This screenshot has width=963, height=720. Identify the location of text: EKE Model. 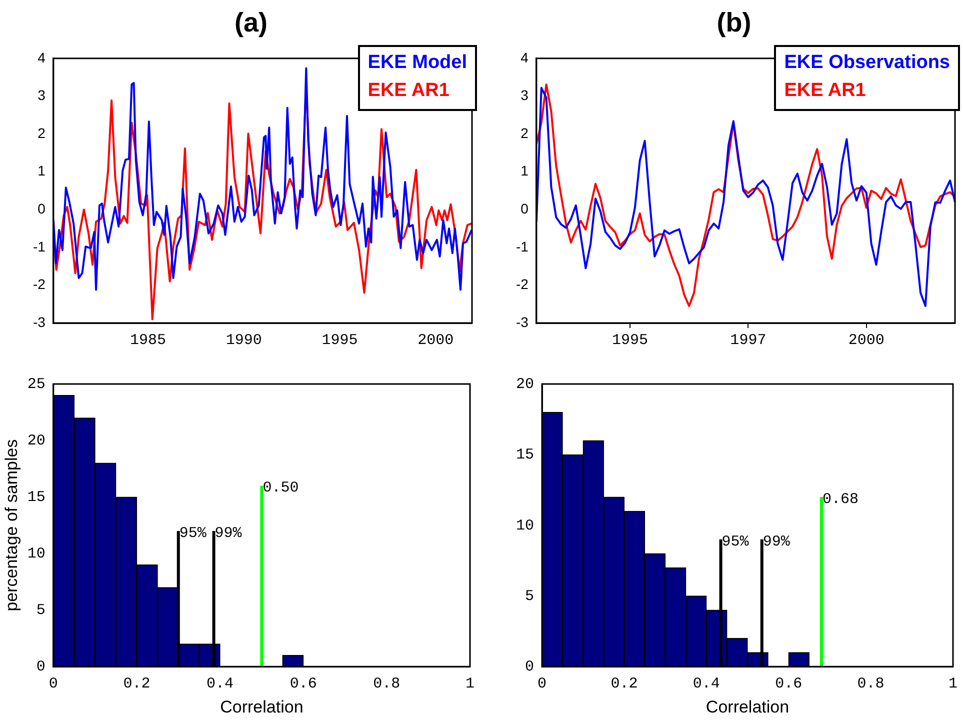
(417, 63).